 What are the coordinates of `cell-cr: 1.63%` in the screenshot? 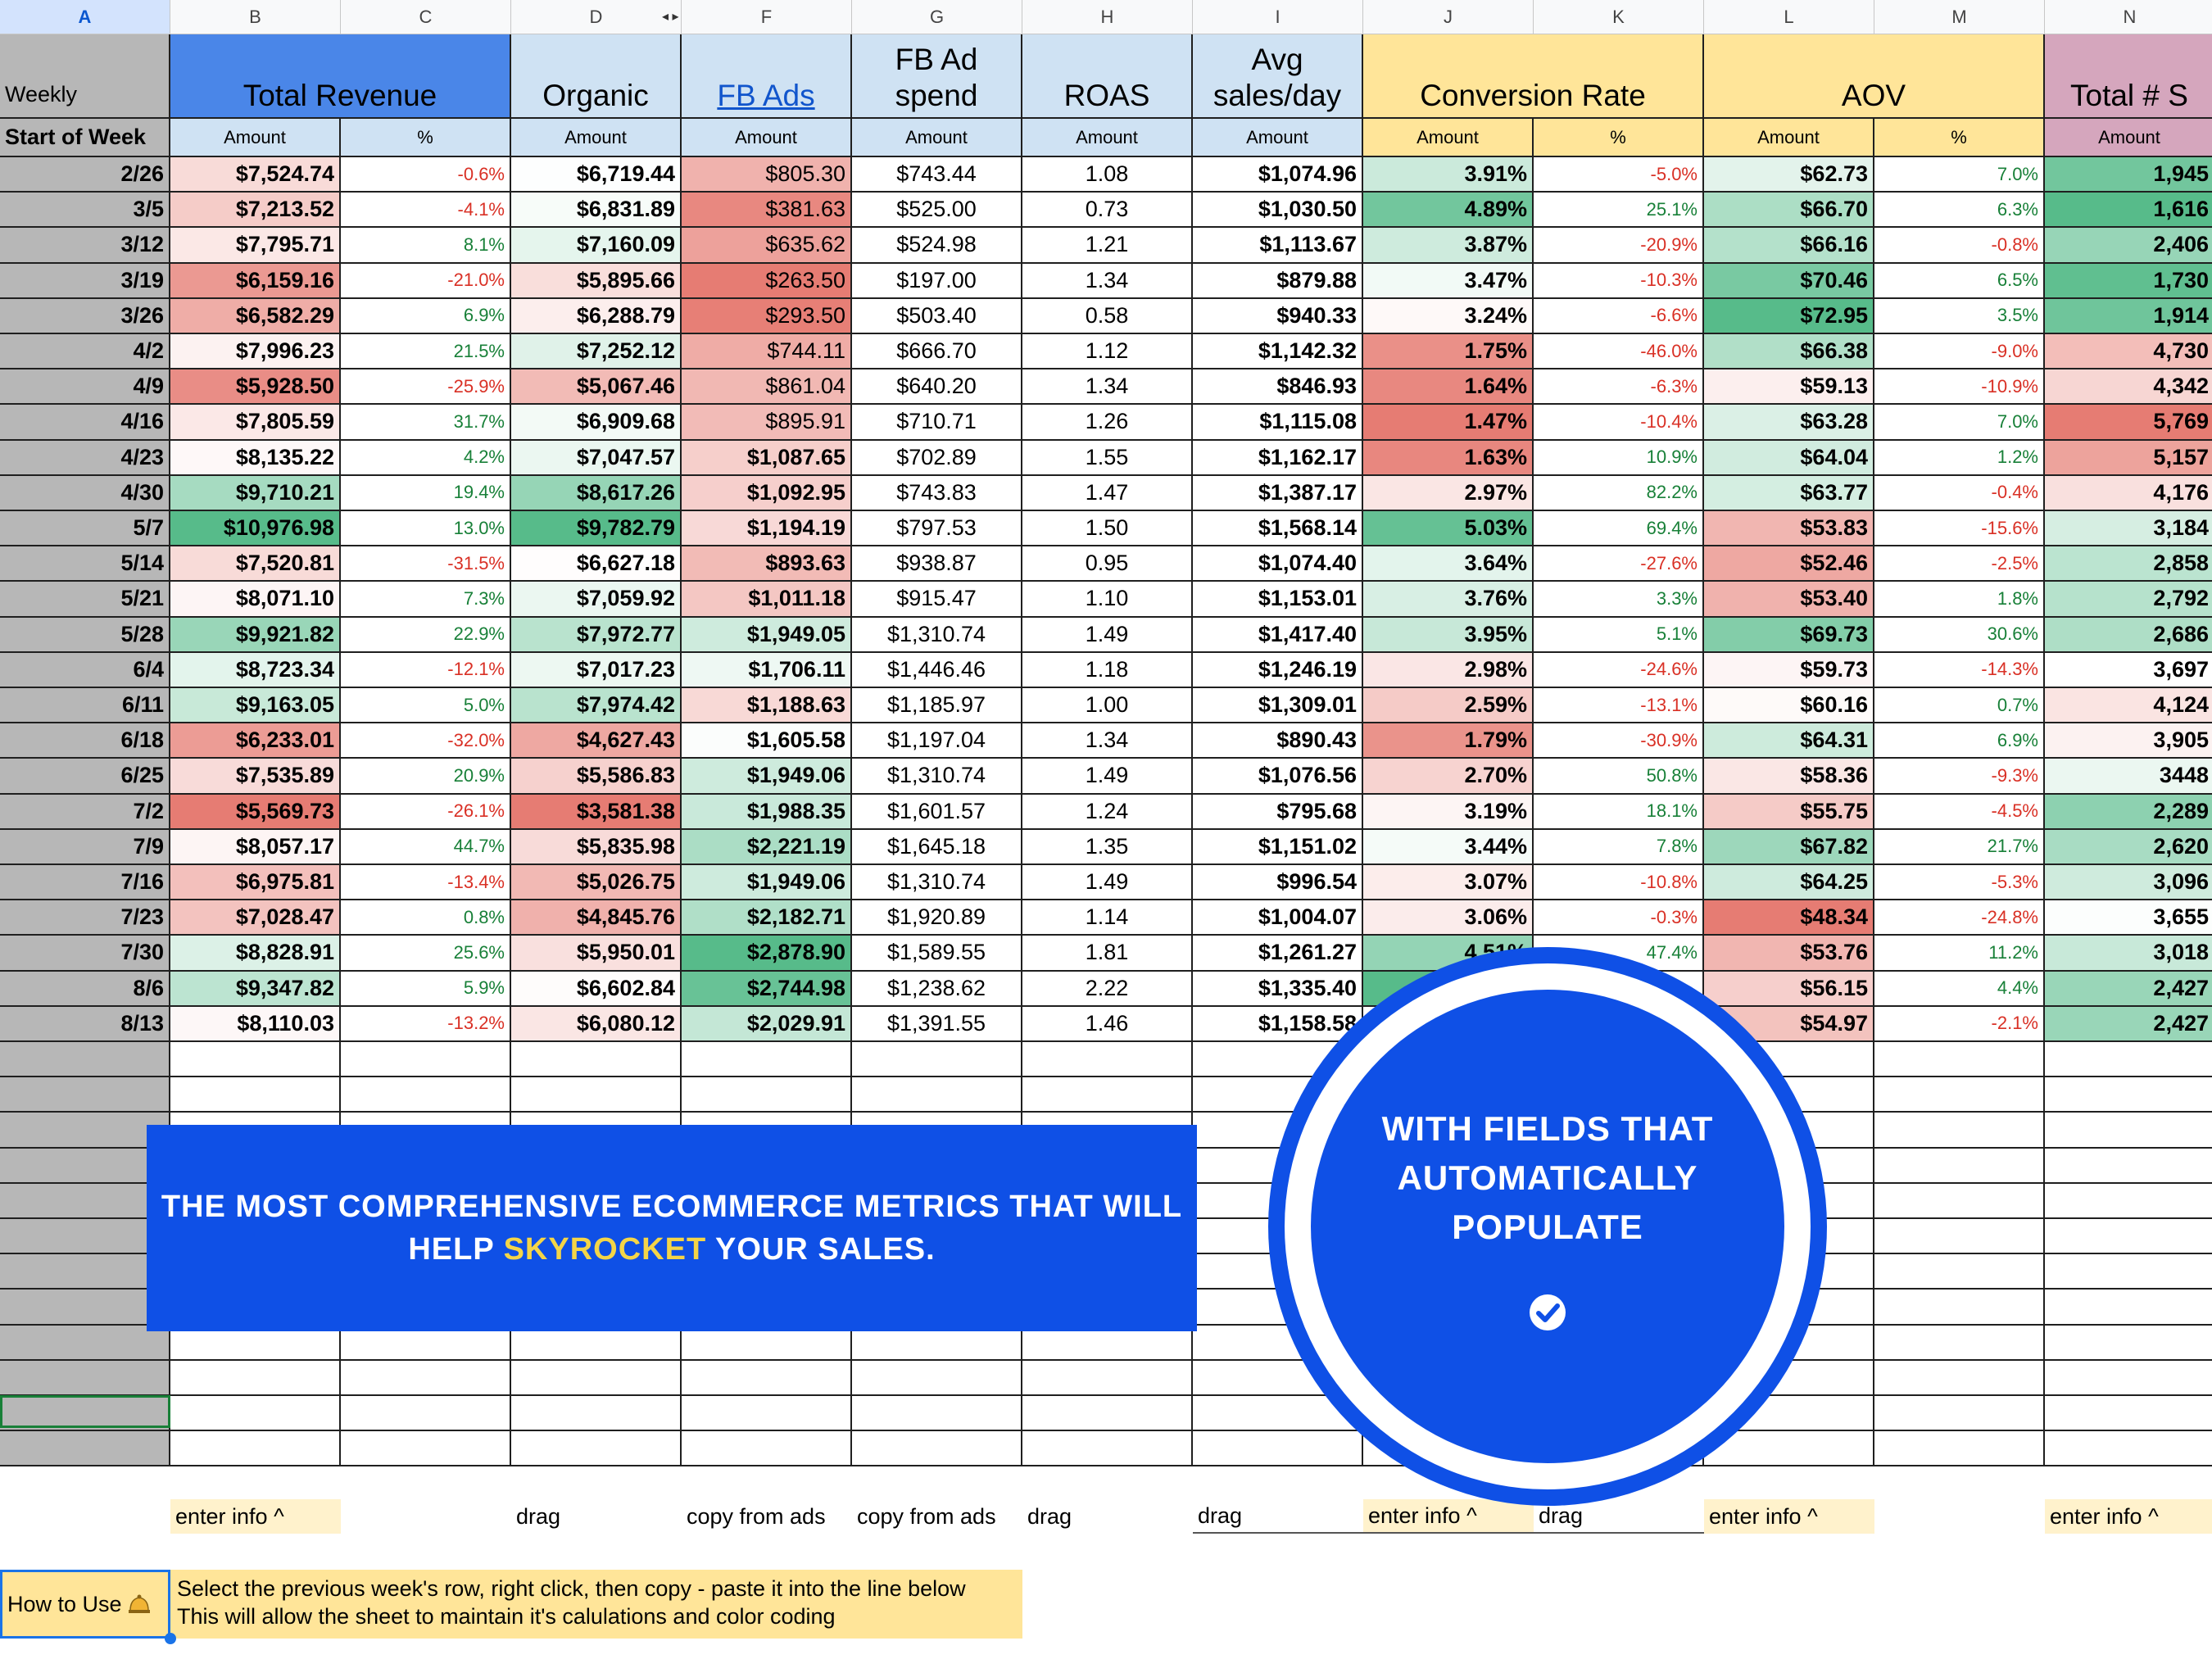 It's located at (1448, 458).